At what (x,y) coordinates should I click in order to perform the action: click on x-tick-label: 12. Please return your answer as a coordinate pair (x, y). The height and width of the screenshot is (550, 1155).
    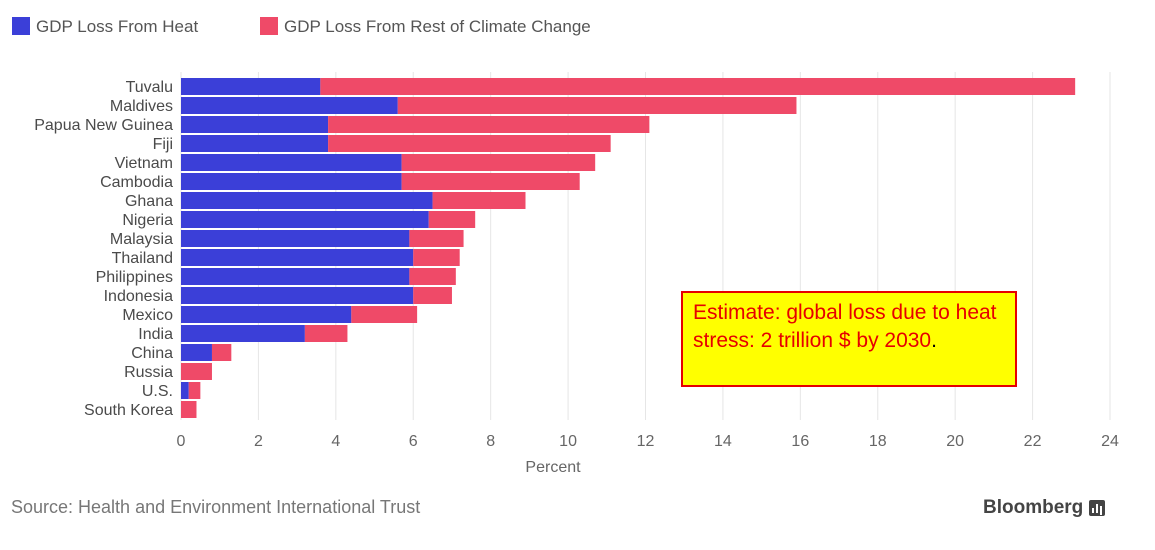
    Looking at the image, I should click on (646, 441).